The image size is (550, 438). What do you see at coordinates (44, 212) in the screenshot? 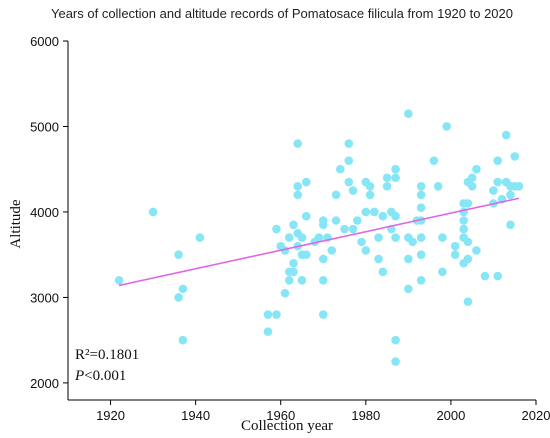
I see `y-tick-label: 4000` at bounding box center [44, 212].